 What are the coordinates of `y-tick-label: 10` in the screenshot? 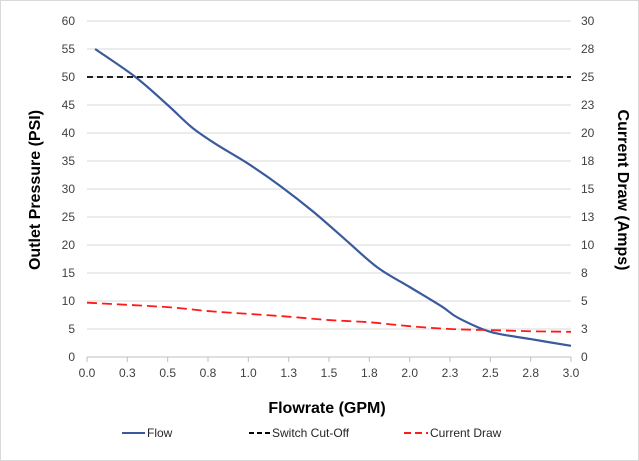 It's located at (69, 301).